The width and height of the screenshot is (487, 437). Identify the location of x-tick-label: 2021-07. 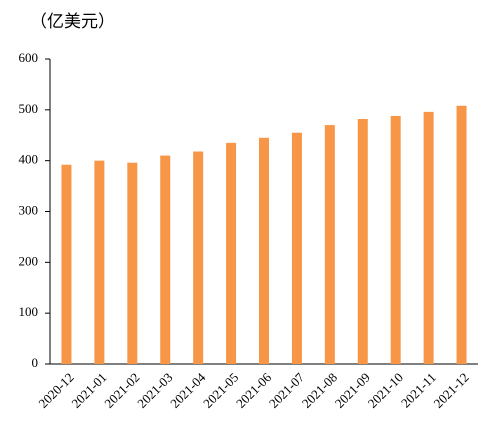
(287, 390).